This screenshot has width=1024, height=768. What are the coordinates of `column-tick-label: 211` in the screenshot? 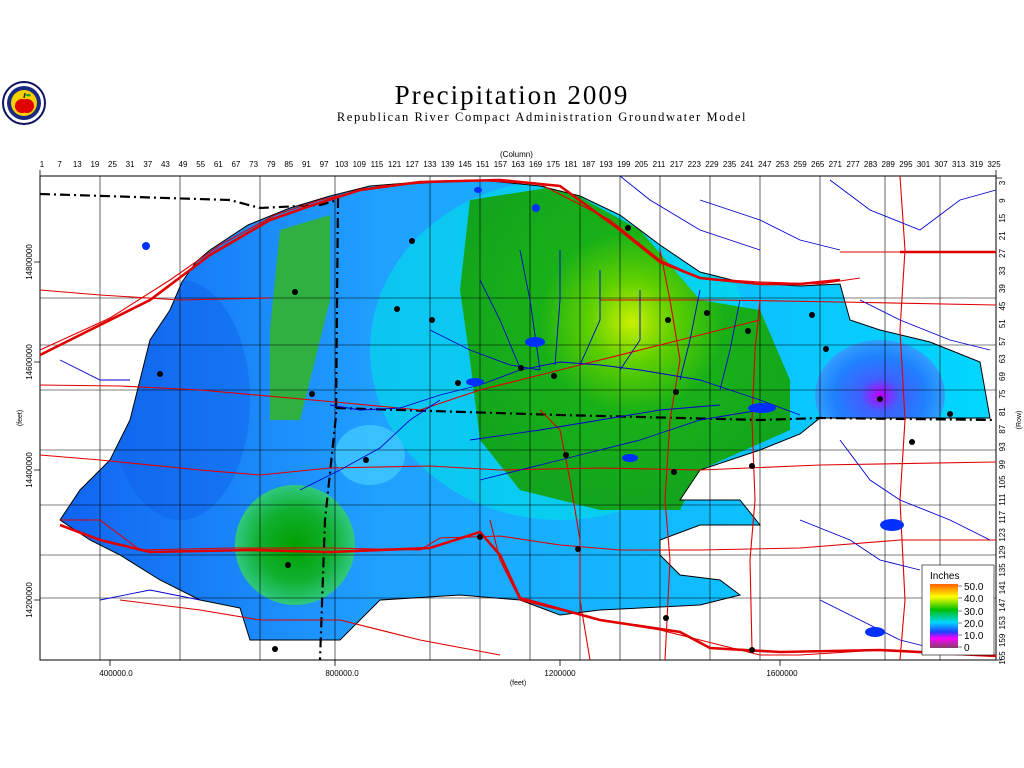 It's located at (659, 164).